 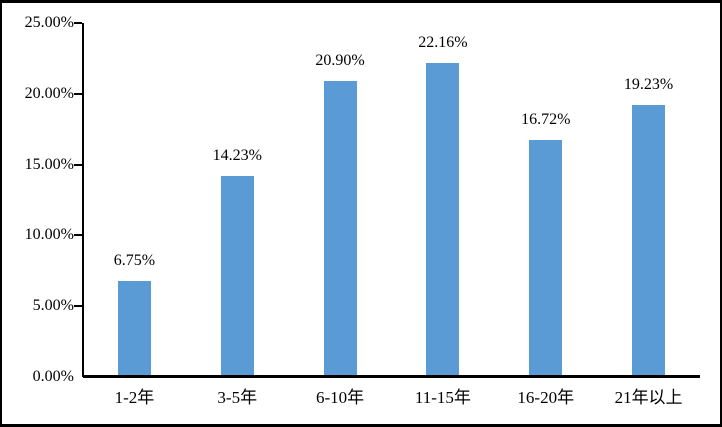 What do you see at coordinates (53, 376) in the screenshot?
I see `y-axis-tick-label: 0.00%` at bounding box center [53, 376].